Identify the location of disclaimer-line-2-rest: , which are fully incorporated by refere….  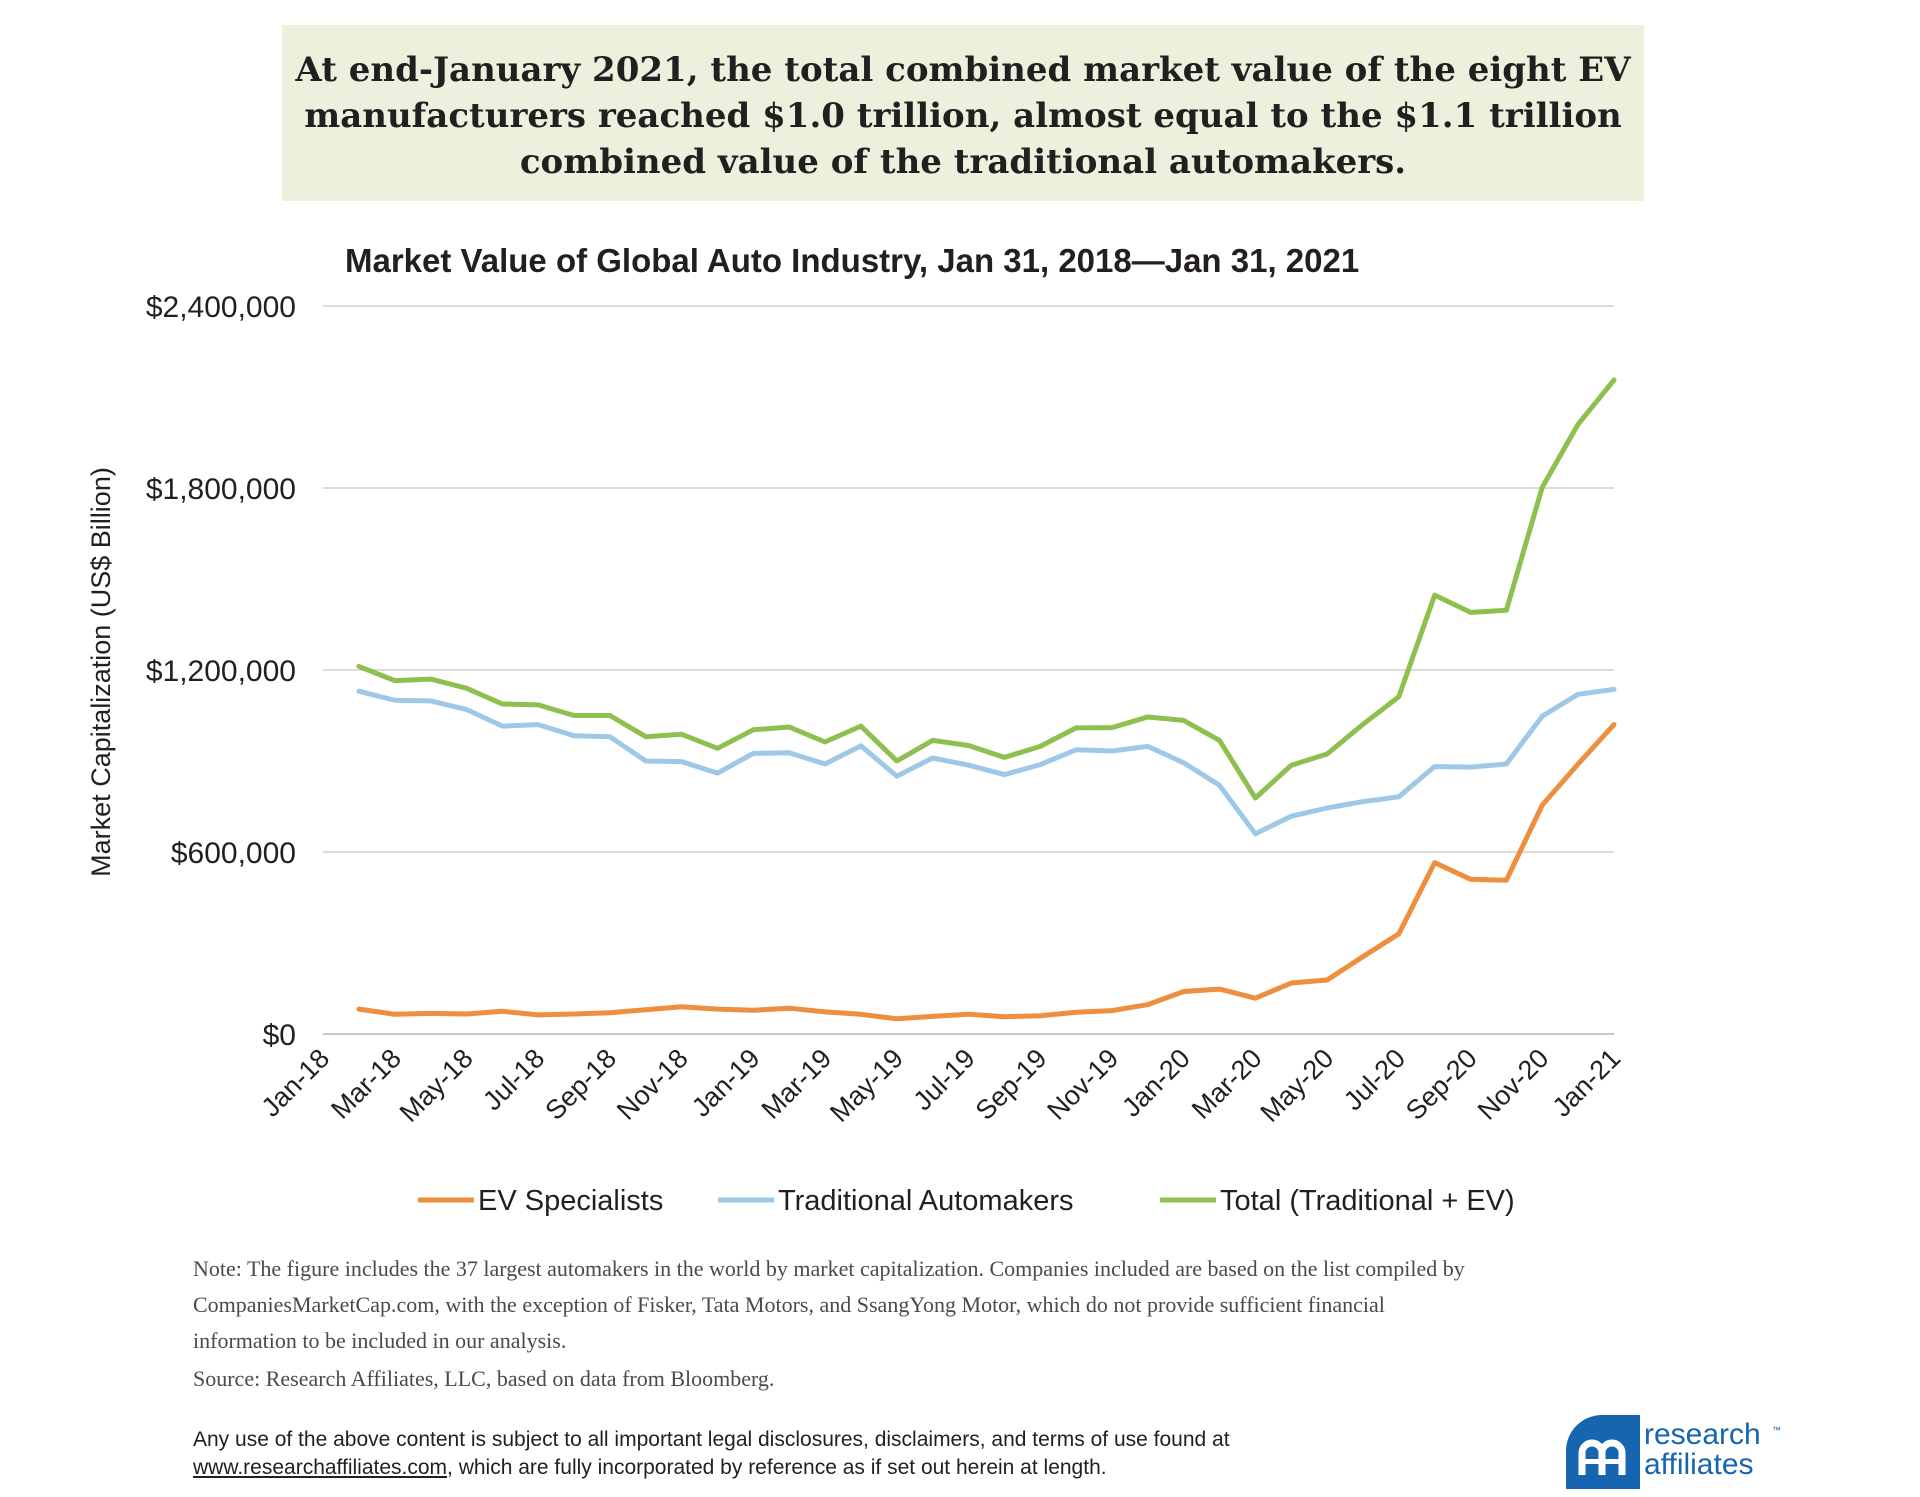
(777, 1467).